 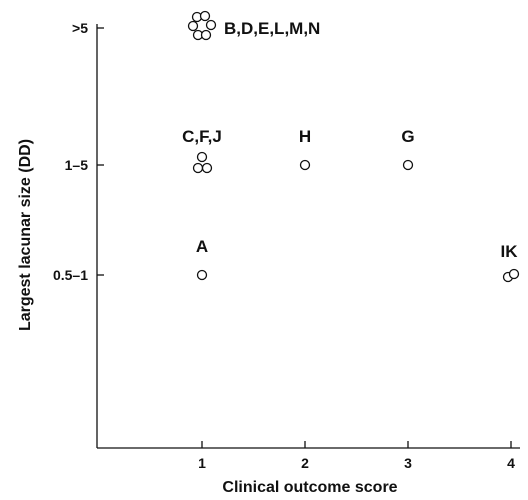 What do you see at coordinates (70, 275) in the screenshot?
I see `y-tick-label: 0.5–1` at bounding box center [70, 275].